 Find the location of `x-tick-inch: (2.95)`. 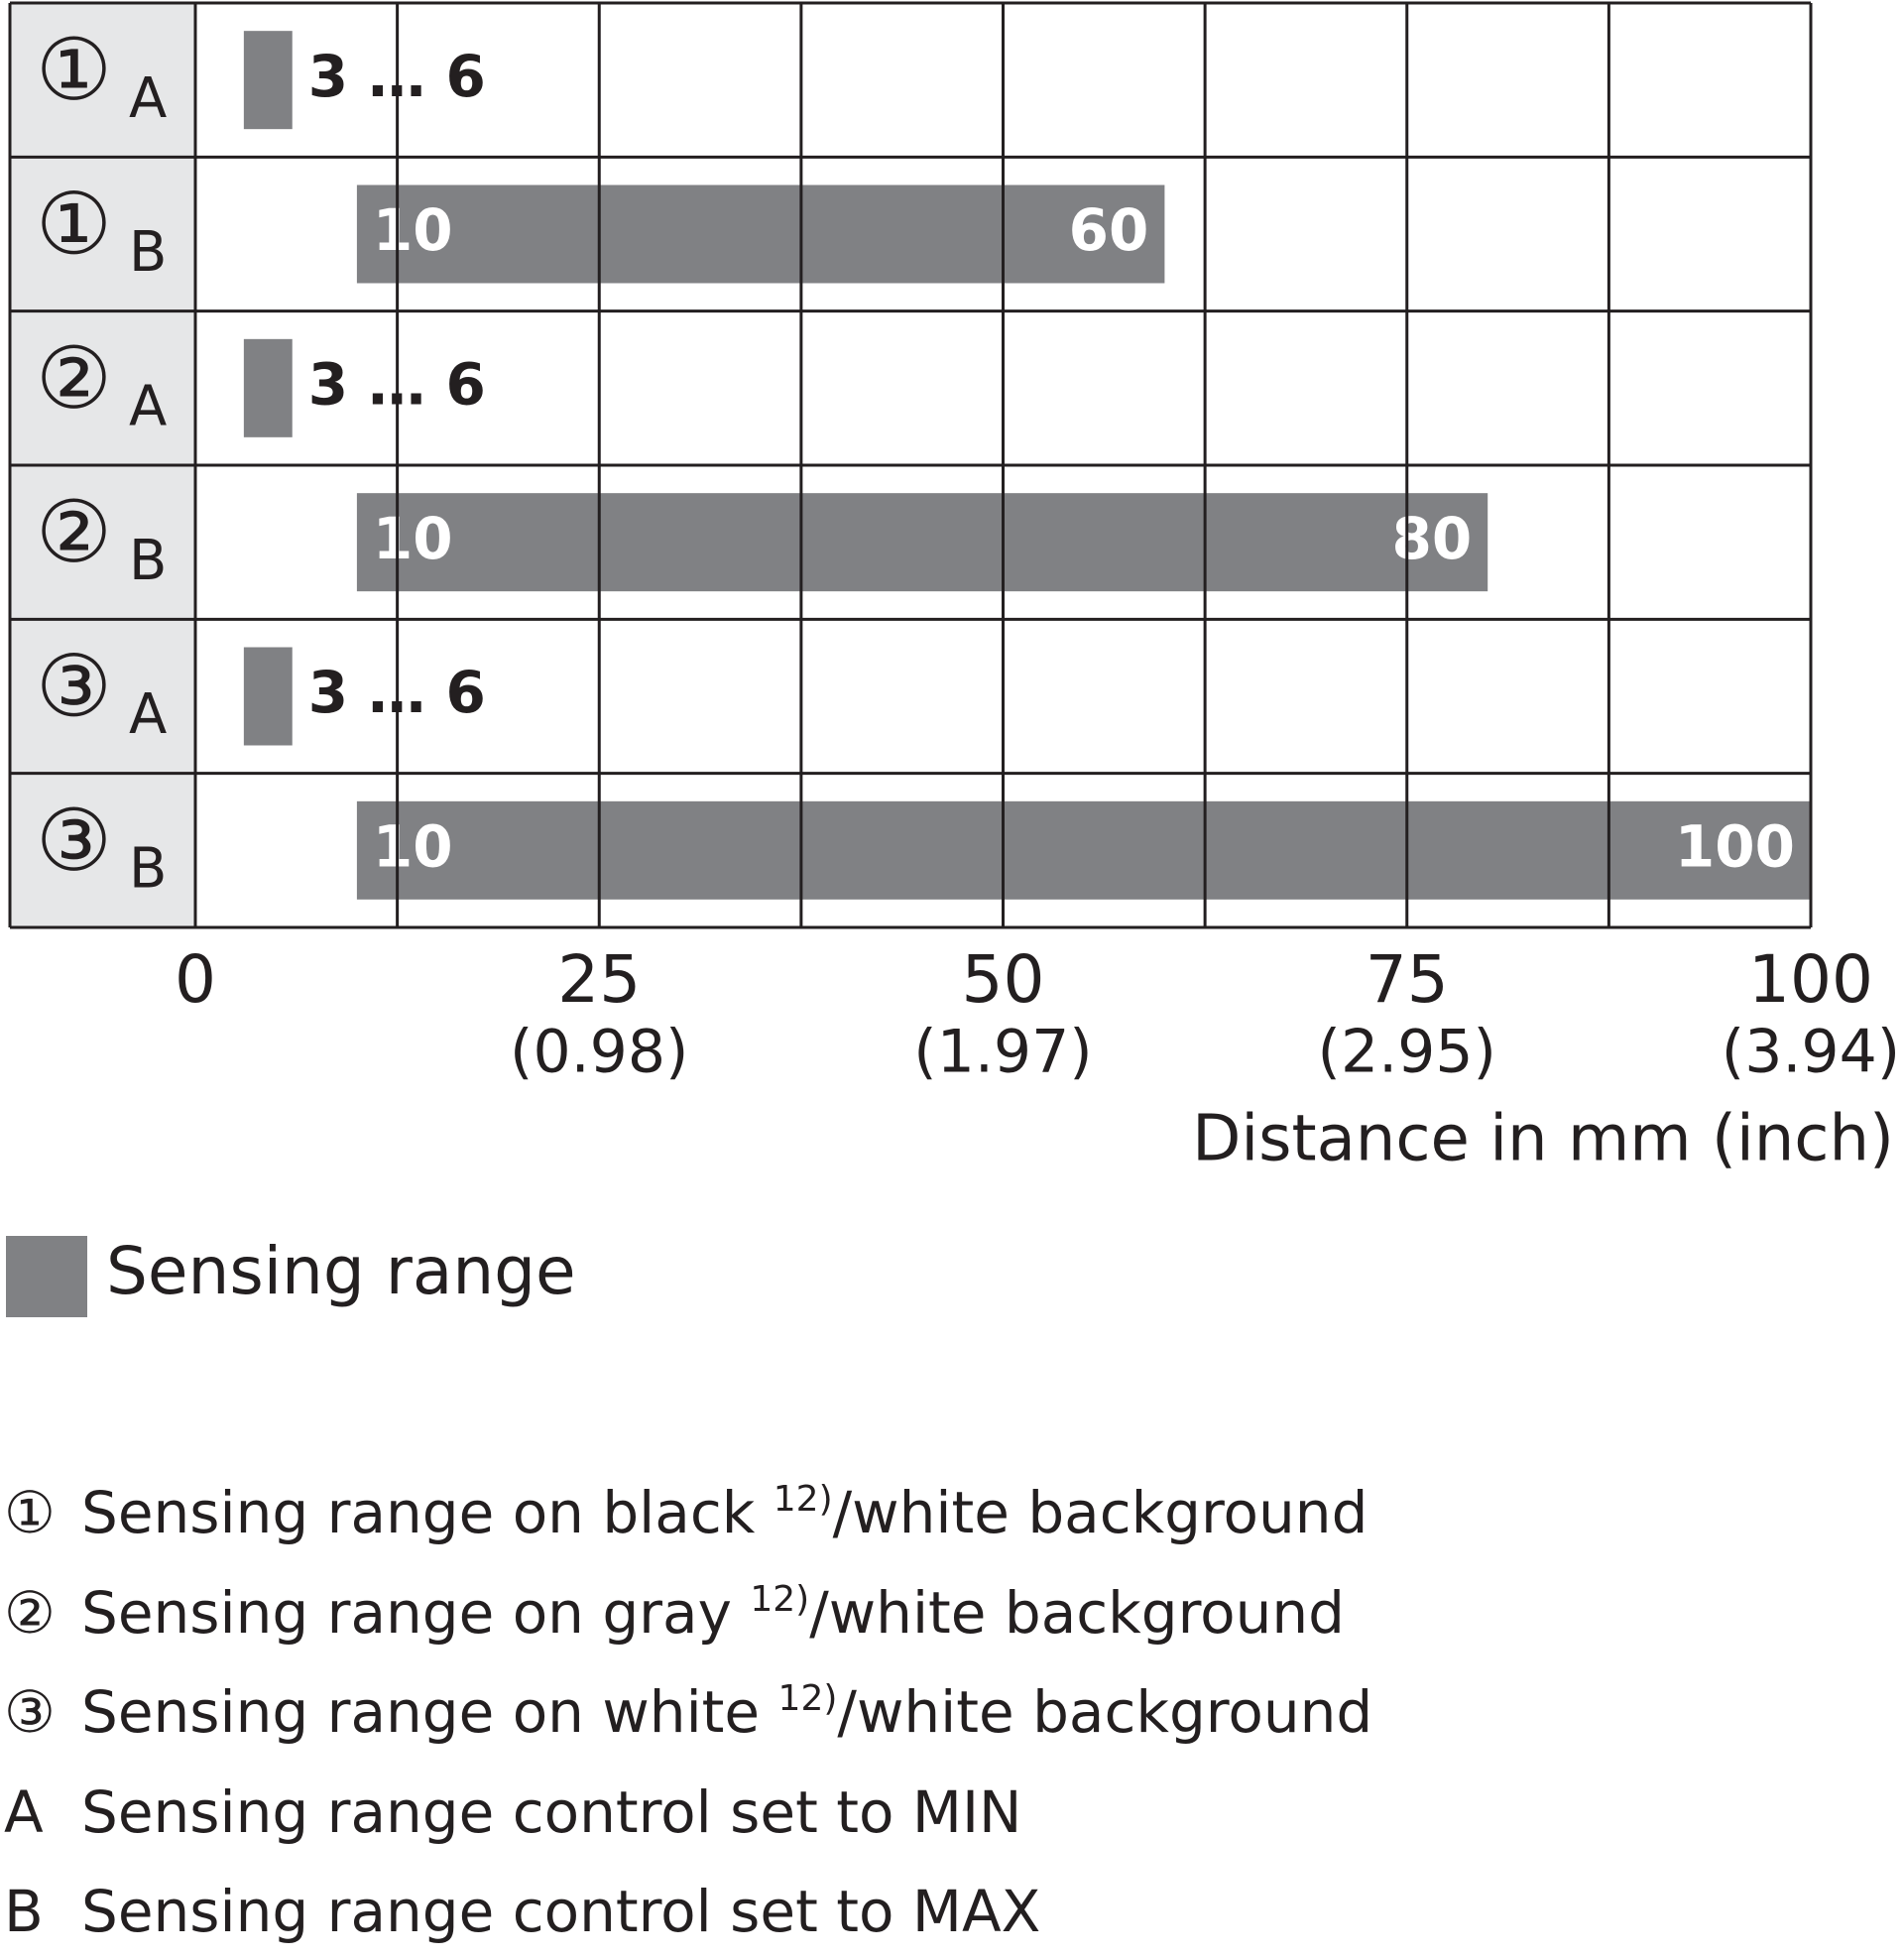

x-tick-inch: (2.95) is located at coordinates (1407, 1052).